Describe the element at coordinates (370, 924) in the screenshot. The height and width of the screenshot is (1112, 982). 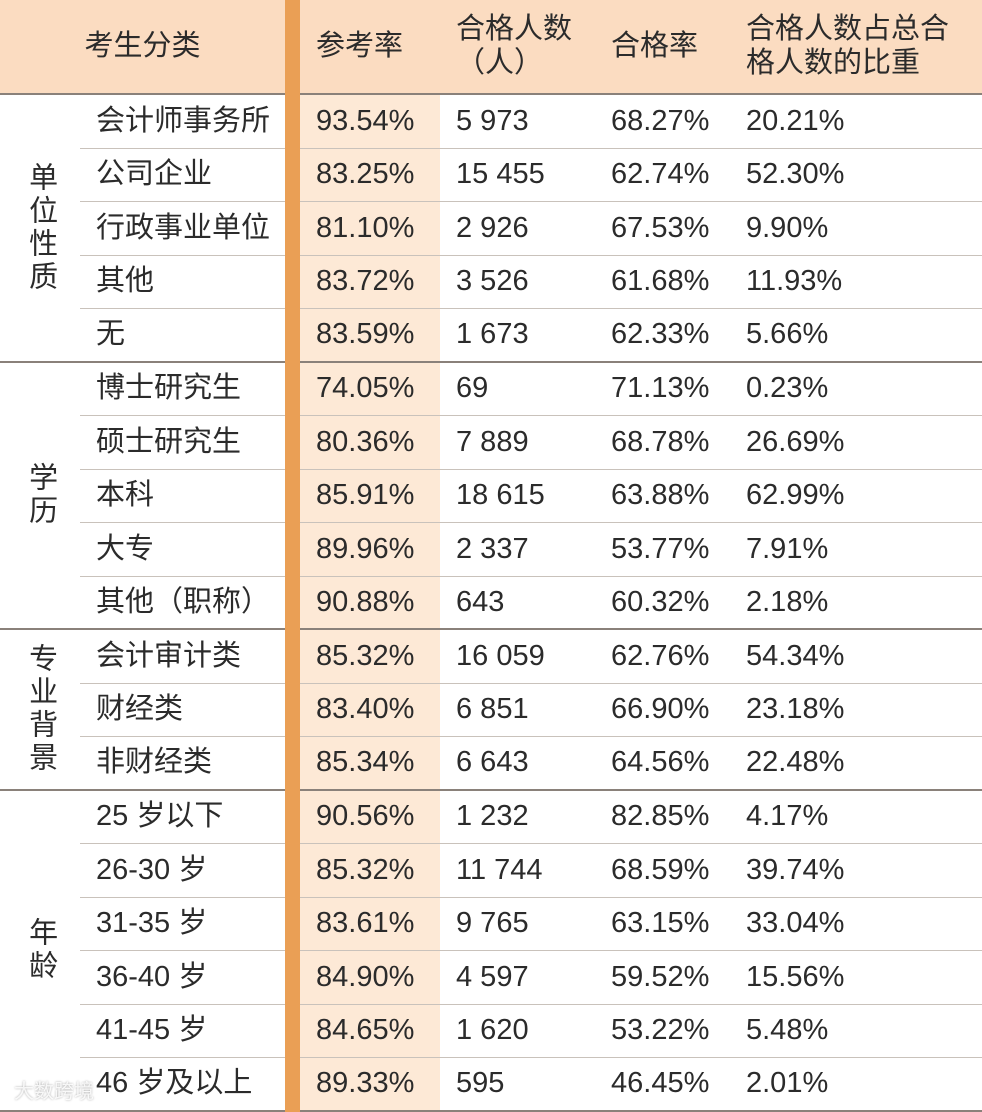
I see `table-cell: 83.61%` at that location.